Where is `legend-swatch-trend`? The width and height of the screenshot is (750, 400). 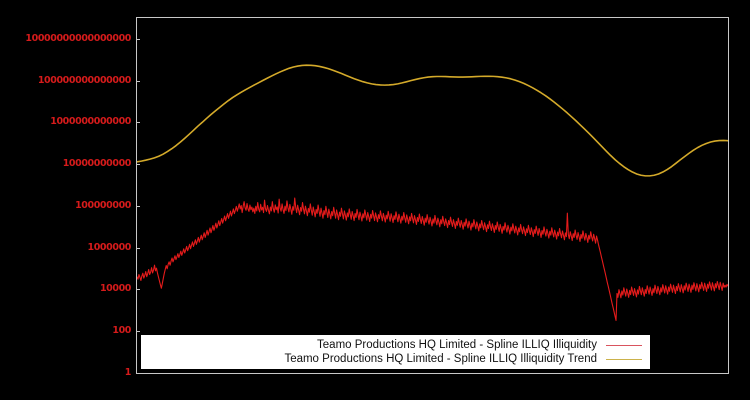
legend-swatch-trend is located at coordinates (624, 359).